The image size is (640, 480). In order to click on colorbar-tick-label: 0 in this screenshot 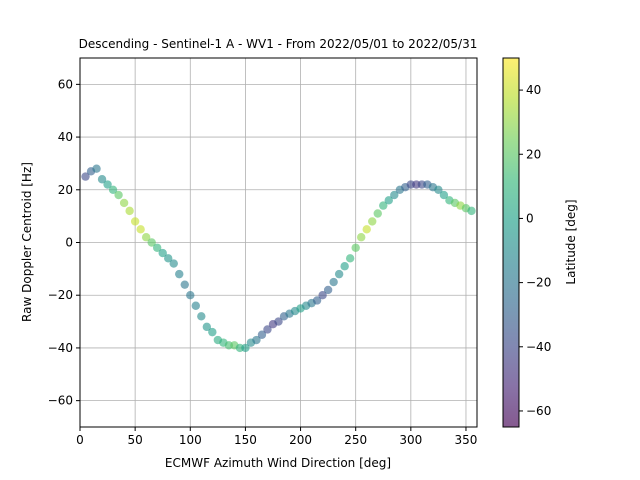, I will do `click(530, 218)`.